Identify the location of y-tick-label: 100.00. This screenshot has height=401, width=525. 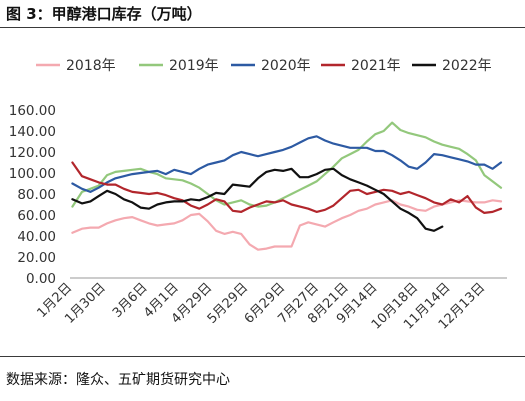
(32, 174).